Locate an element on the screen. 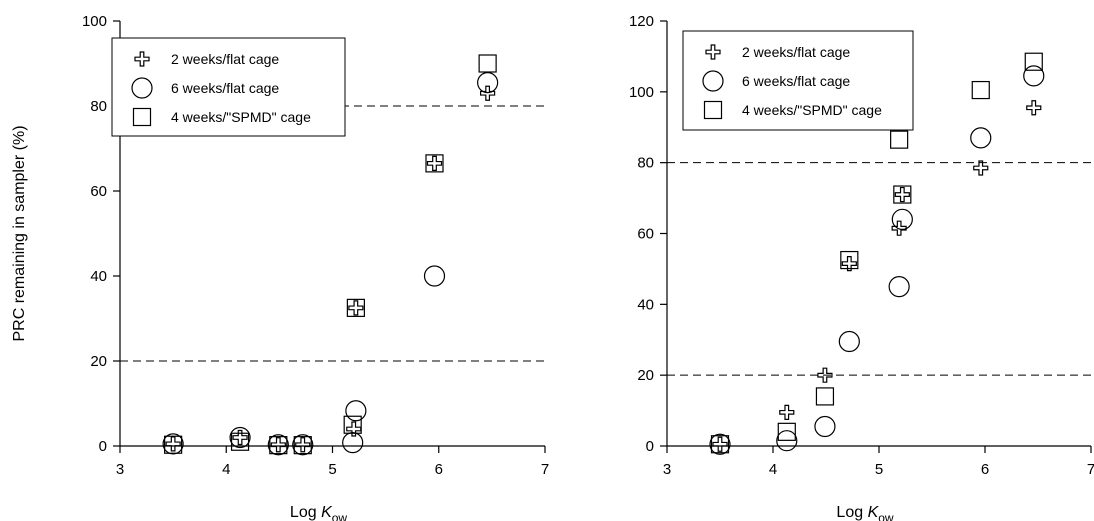 The image size is (1094, 521). x-axis-title-main: Log is located at coordinates (851, 512).